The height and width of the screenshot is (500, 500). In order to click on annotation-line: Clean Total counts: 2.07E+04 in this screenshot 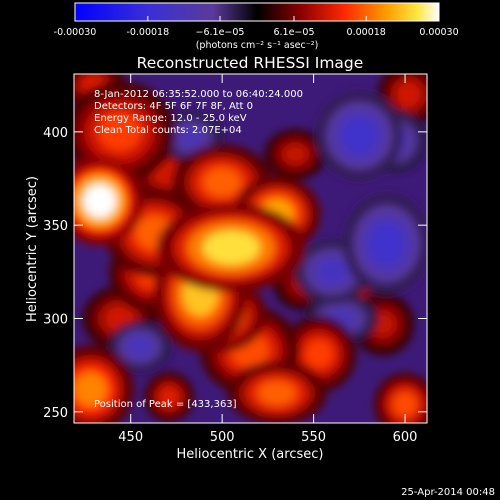, I will do `click(168, 130)`.